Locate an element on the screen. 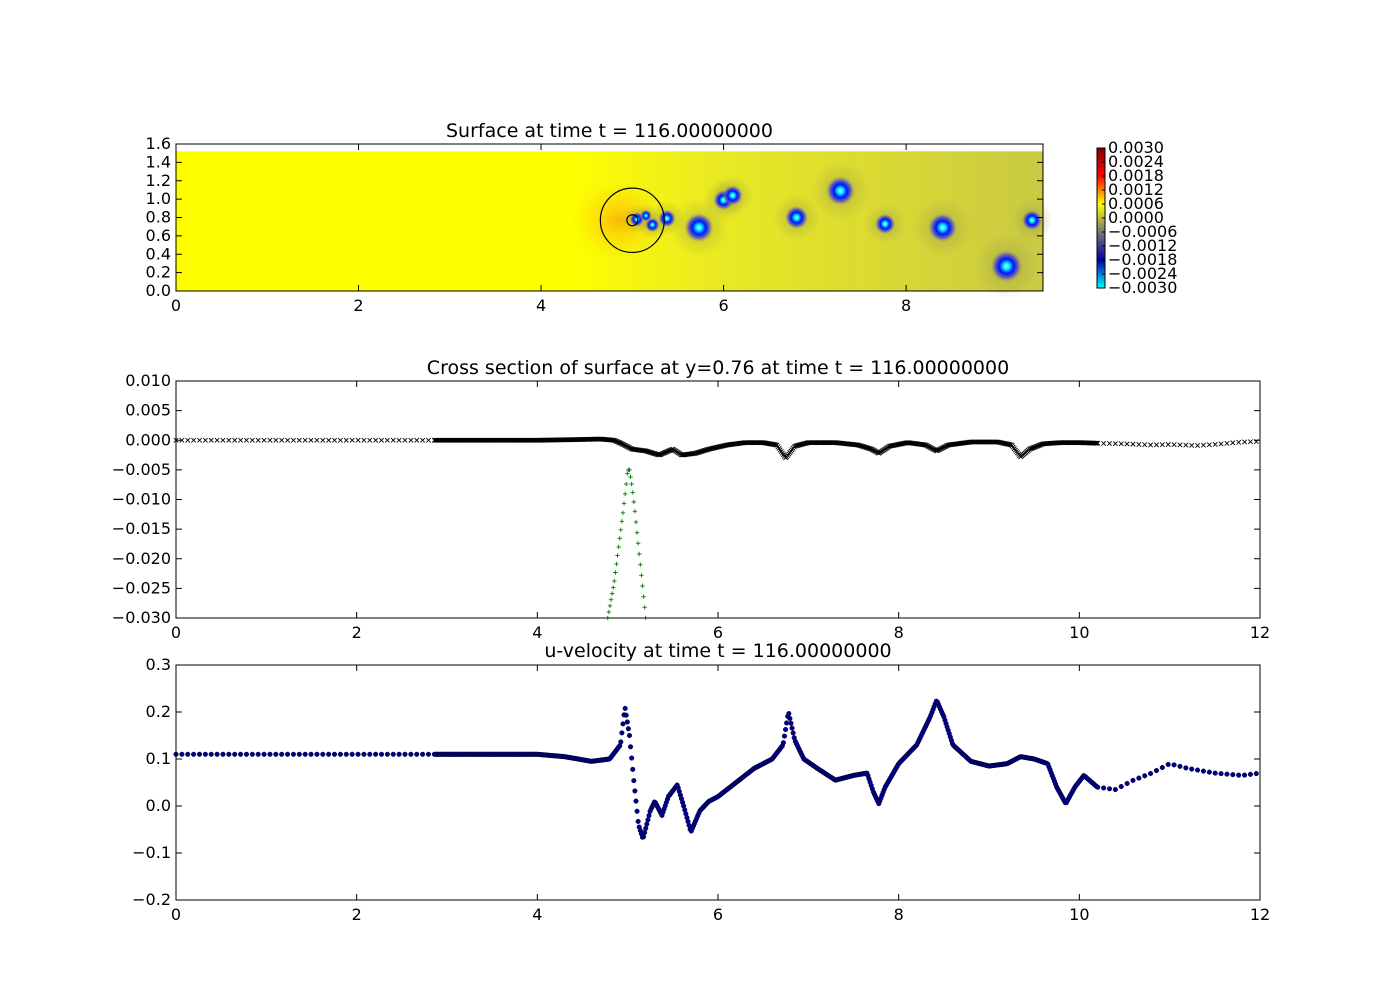  cross-section-ytick-label: −0.030 is located at coordinates (141, 617).